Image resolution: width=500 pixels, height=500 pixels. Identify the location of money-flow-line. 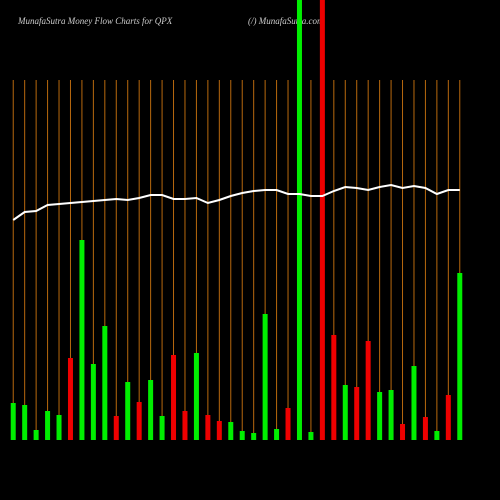
(236, 202).